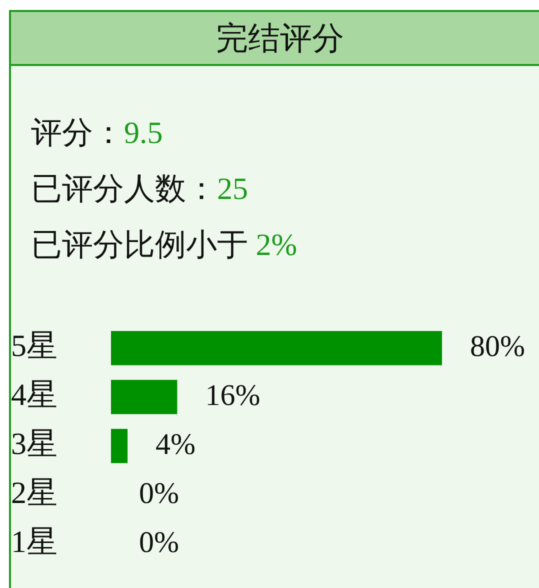  What do you see at coordinates (164, 244) in the screenshot?
I see `text: 已评分比例小于 2%` at bounding box center [164, 244].